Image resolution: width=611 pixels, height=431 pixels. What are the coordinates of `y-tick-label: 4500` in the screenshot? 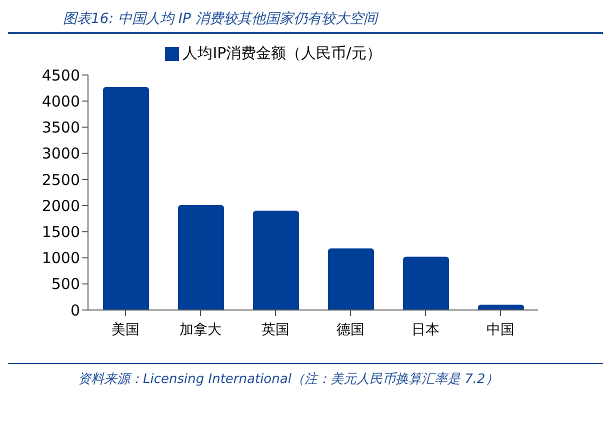 It's located at (61, 75).